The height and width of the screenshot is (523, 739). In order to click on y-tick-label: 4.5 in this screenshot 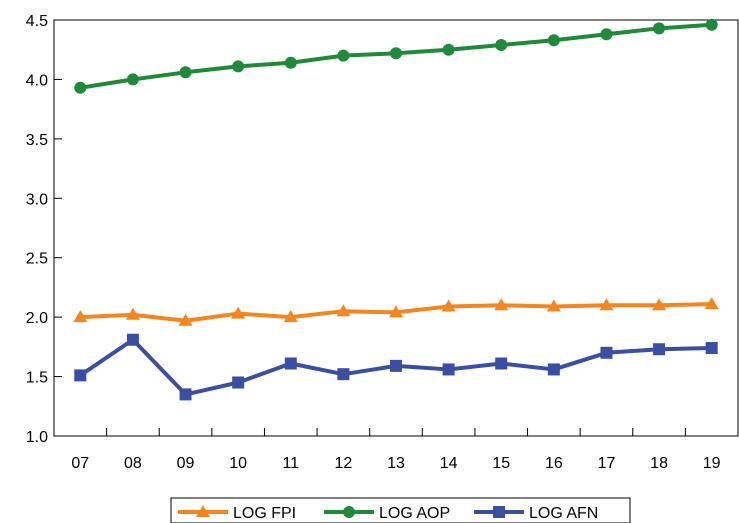, I will do `click(37, 21)`.